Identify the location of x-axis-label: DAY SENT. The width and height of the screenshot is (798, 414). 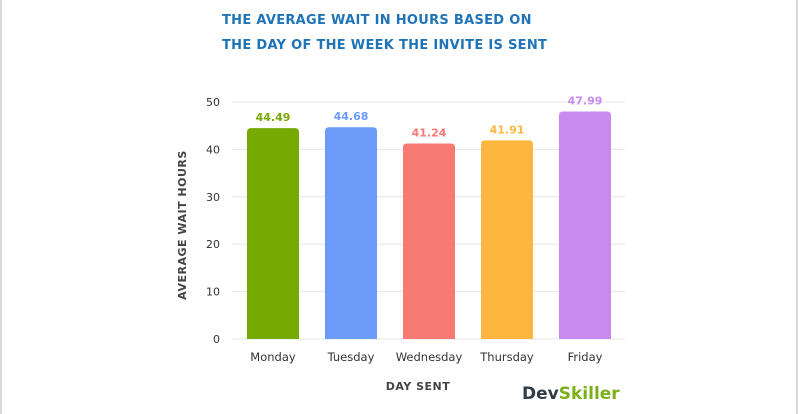
(418, 386).